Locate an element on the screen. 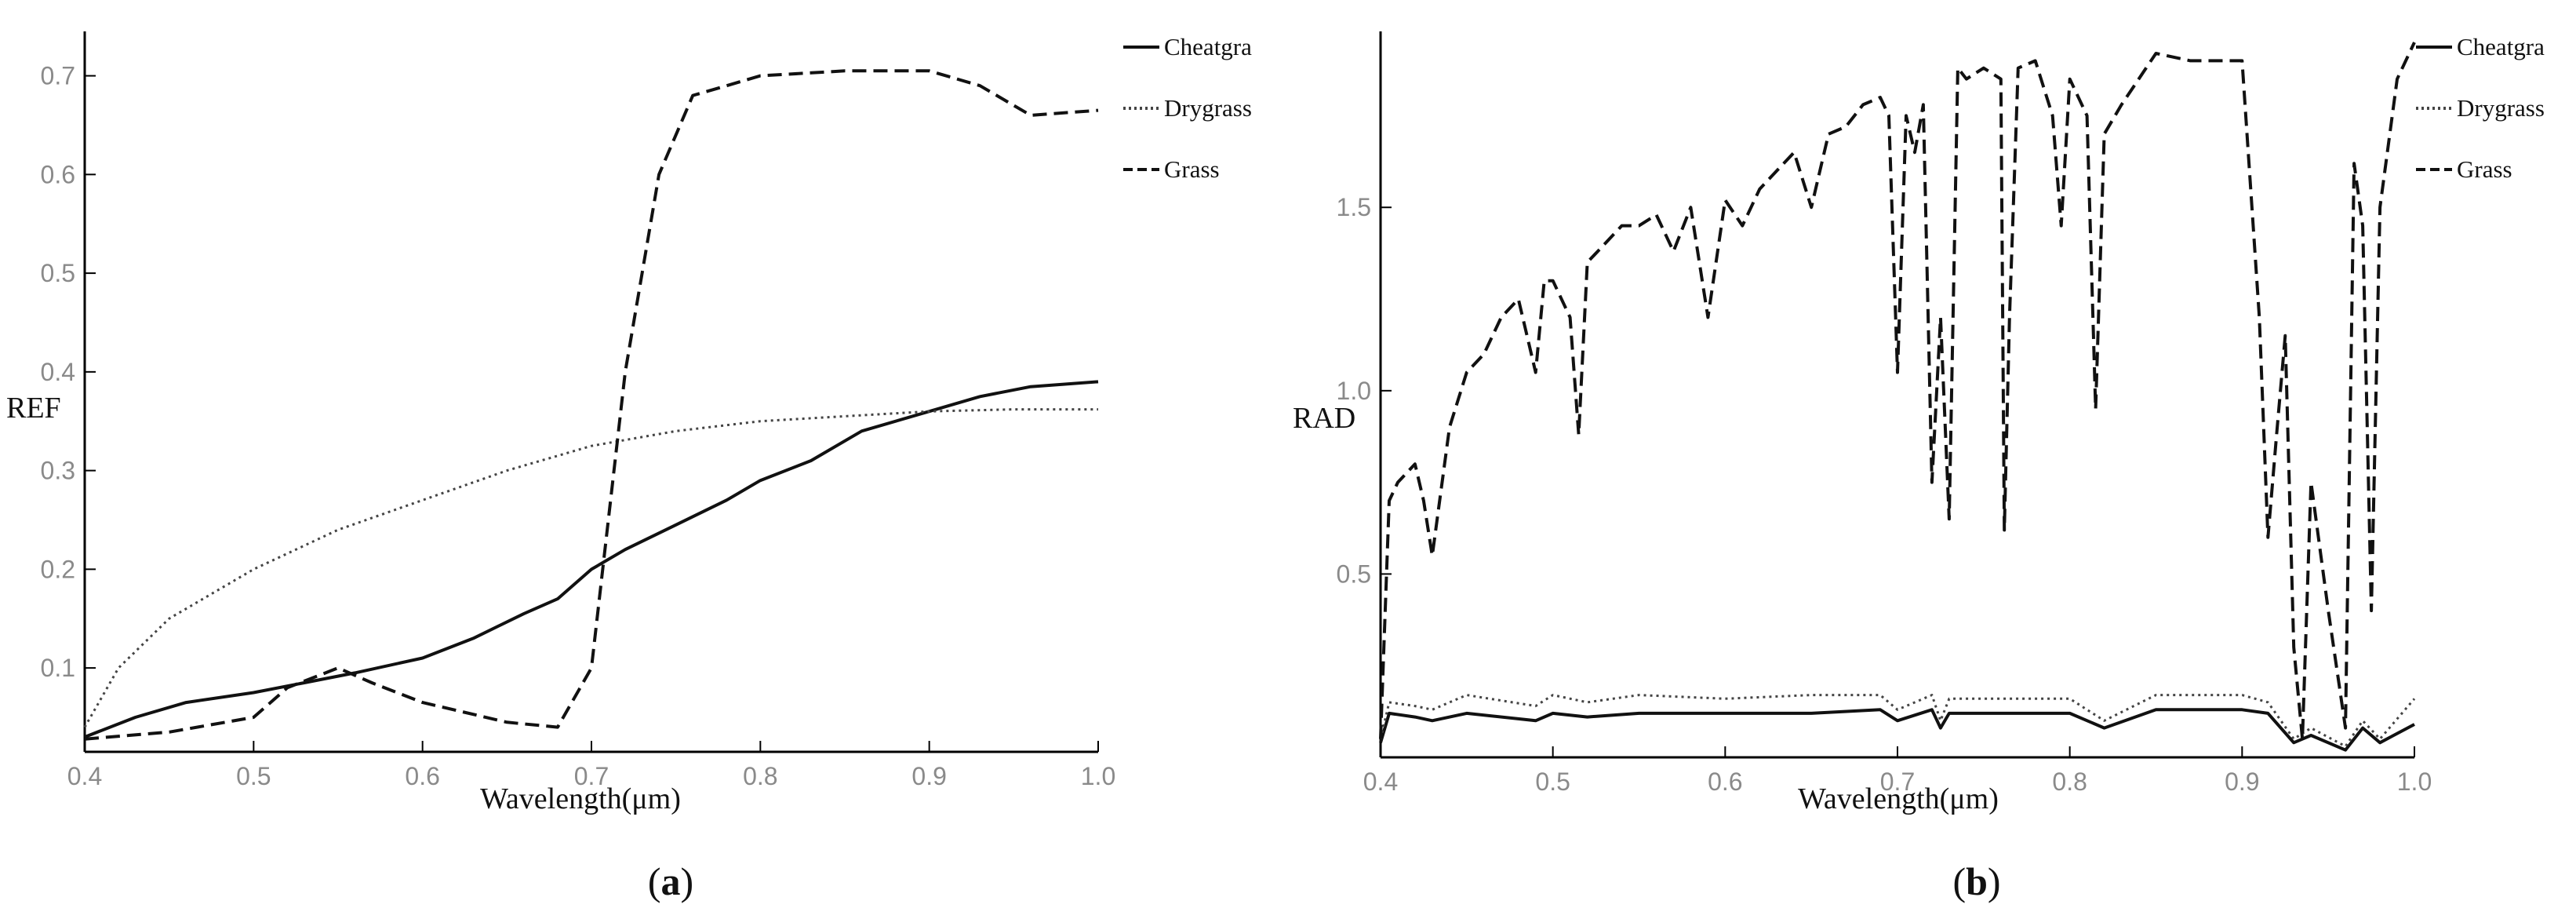 The height and width of the screenshot is (919, 2576). y-tick-label: 1.5 is located at coordinates (1354, 207).